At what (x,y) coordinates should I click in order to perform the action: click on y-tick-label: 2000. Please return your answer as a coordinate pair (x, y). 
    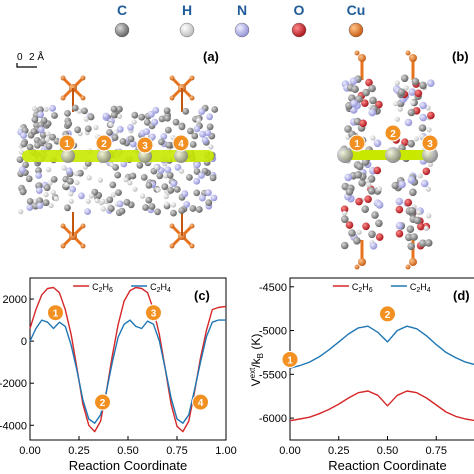
    Looking at the image, I should click on (15, 300).